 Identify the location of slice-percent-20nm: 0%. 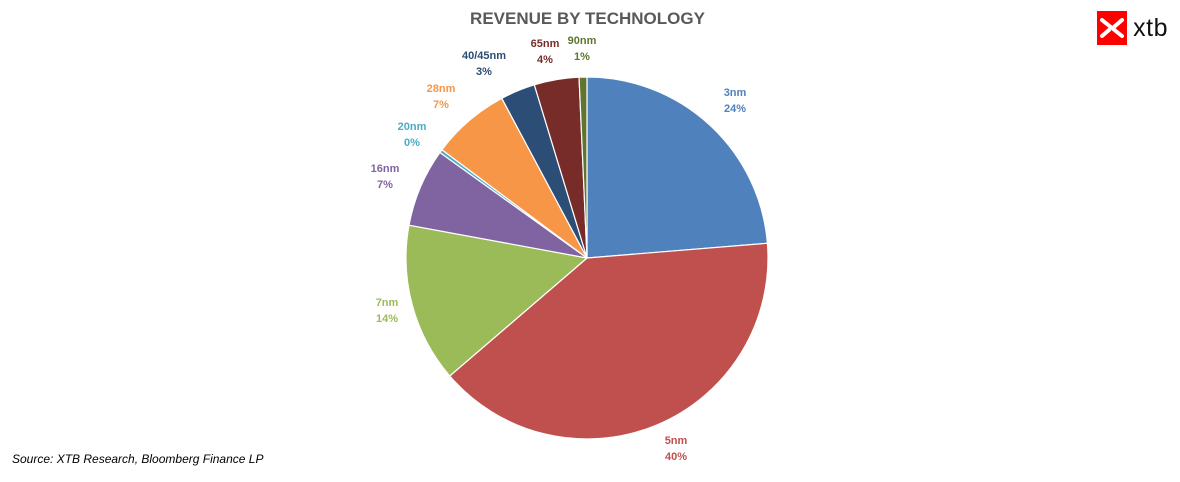
(412, 143).